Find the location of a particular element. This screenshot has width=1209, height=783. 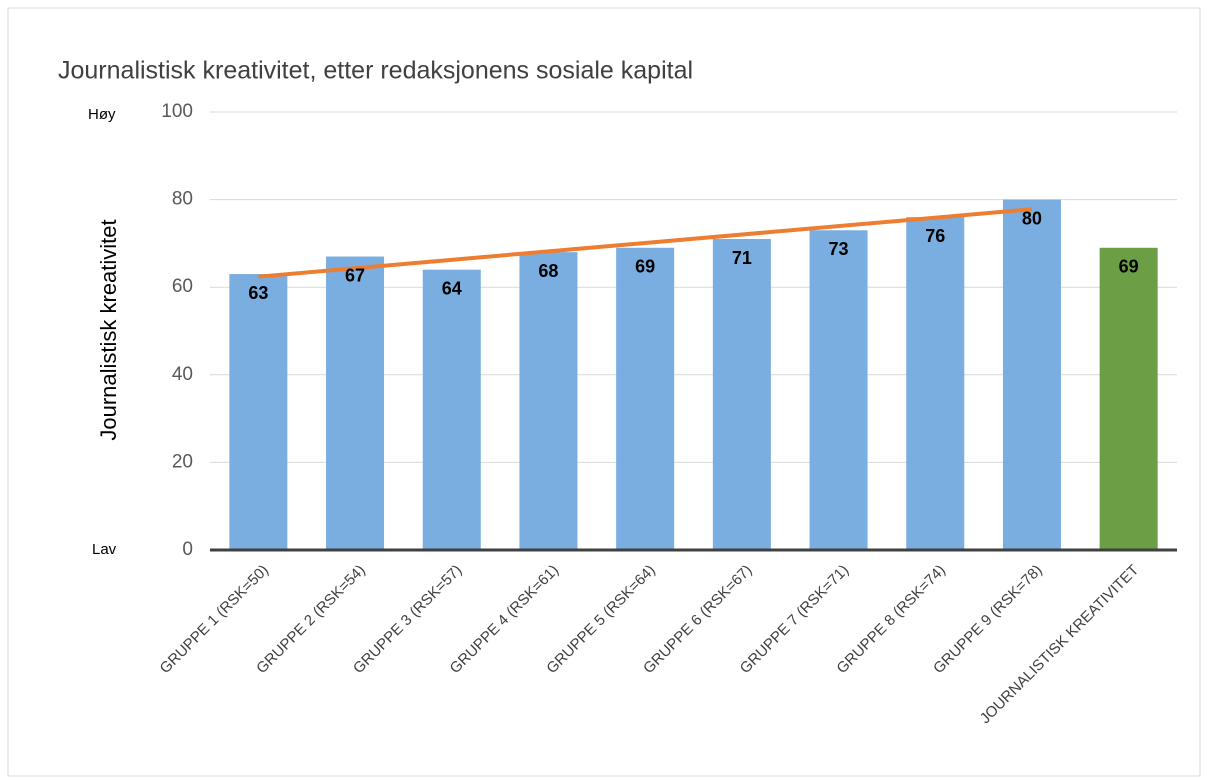

y-tick-label: 60 is located at coordinates (182, 286).